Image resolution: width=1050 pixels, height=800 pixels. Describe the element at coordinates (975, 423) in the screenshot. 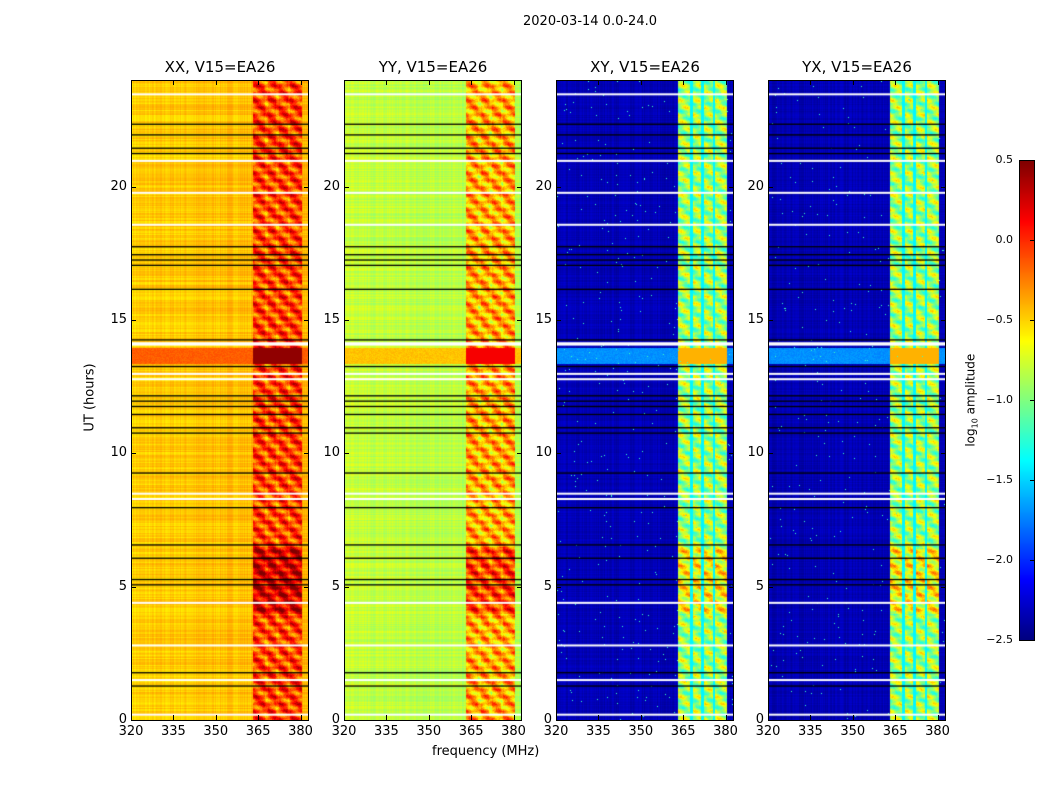

I see `colorbar-label-sub: 10` at that location.